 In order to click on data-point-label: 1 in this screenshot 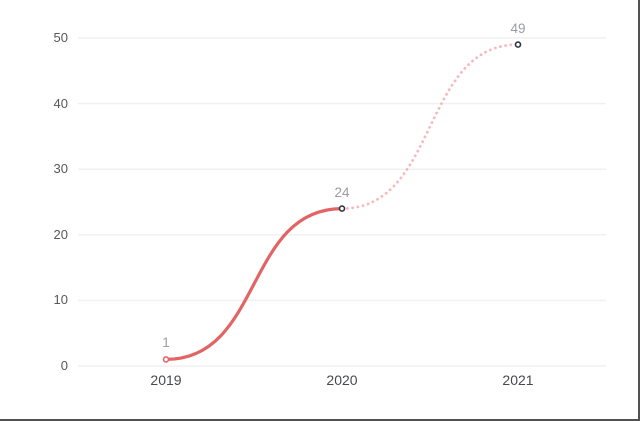, I will do `click(166, 343)`.